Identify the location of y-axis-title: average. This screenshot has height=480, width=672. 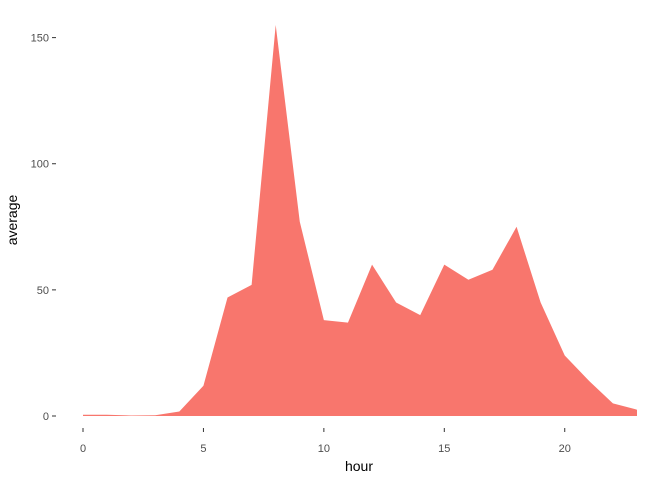
(12, 219).